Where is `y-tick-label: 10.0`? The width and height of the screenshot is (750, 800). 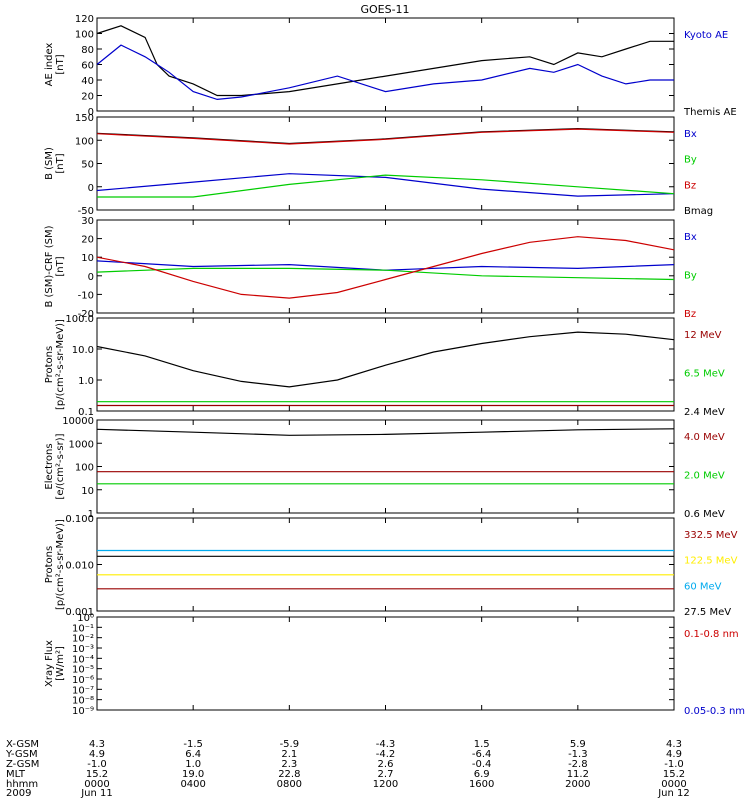
y-tick-label: 10.0 is located at coordinates (83, 350).